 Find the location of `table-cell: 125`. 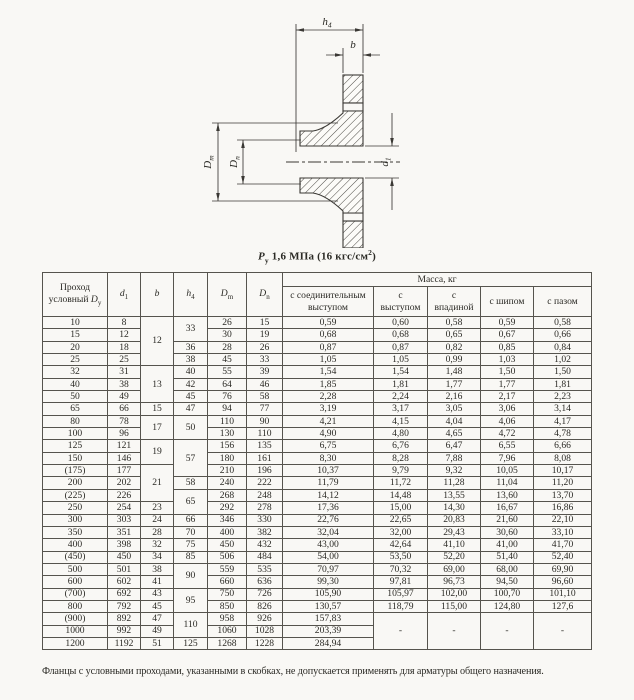

table-cell: 125 is located at coordinates (75, 446).